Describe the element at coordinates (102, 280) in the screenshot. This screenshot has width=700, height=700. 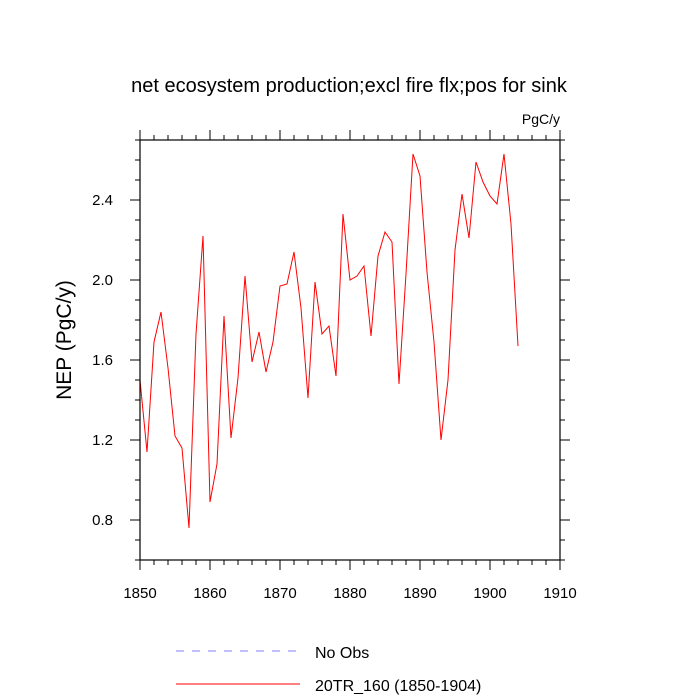
I see `y-tick-label: 2.0` at that location.